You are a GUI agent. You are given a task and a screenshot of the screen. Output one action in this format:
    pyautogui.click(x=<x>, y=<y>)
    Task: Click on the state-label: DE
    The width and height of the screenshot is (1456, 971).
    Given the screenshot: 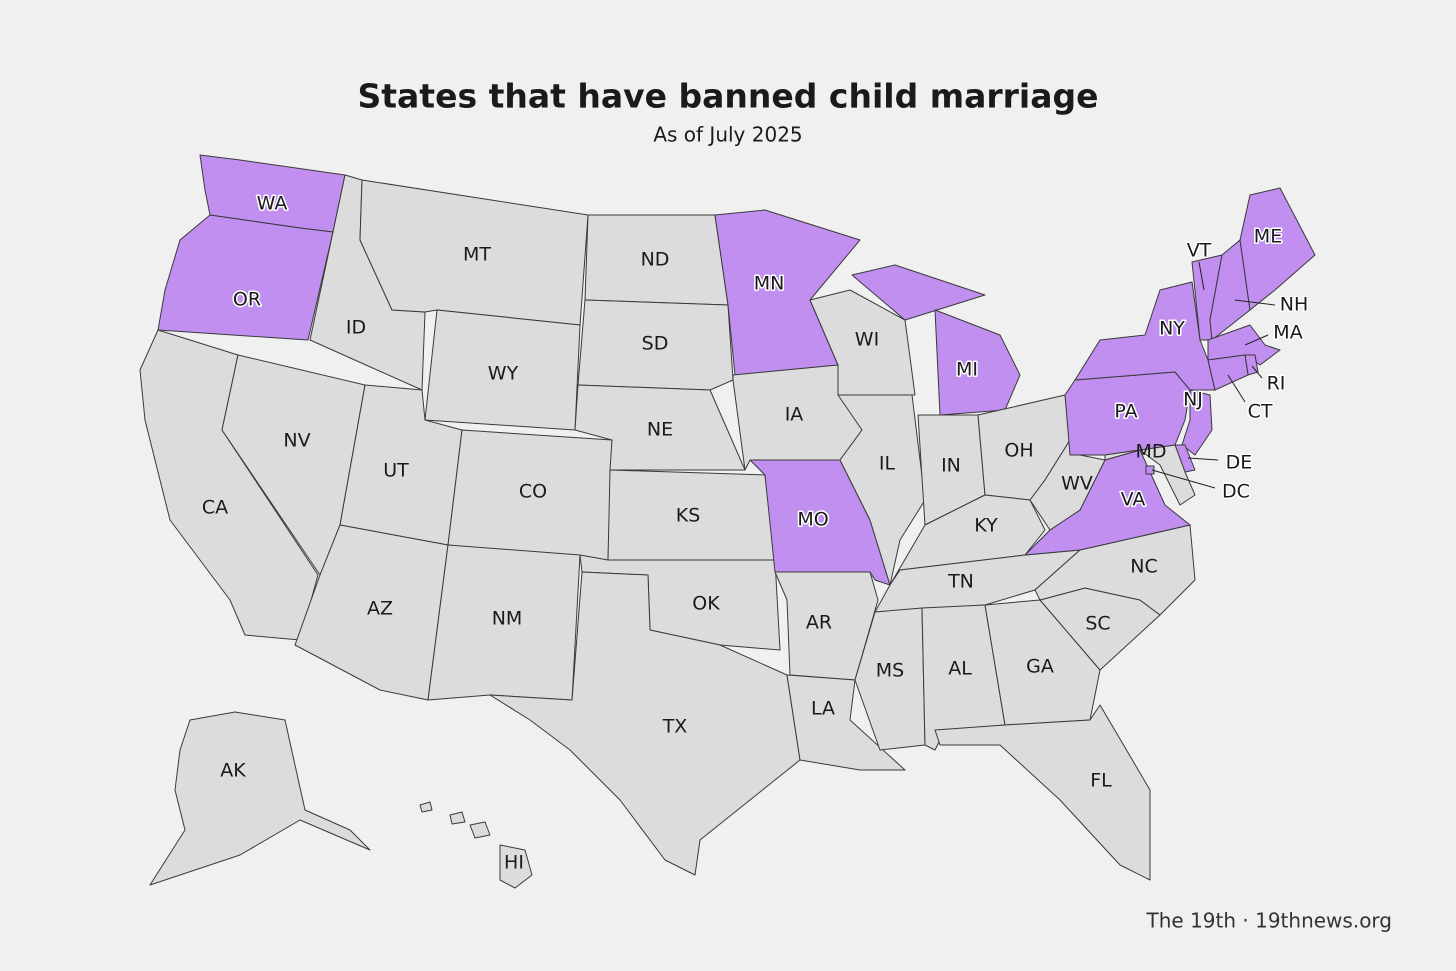 What is the action you would take?
    pyautogui.click(x=1239, y=463)
    